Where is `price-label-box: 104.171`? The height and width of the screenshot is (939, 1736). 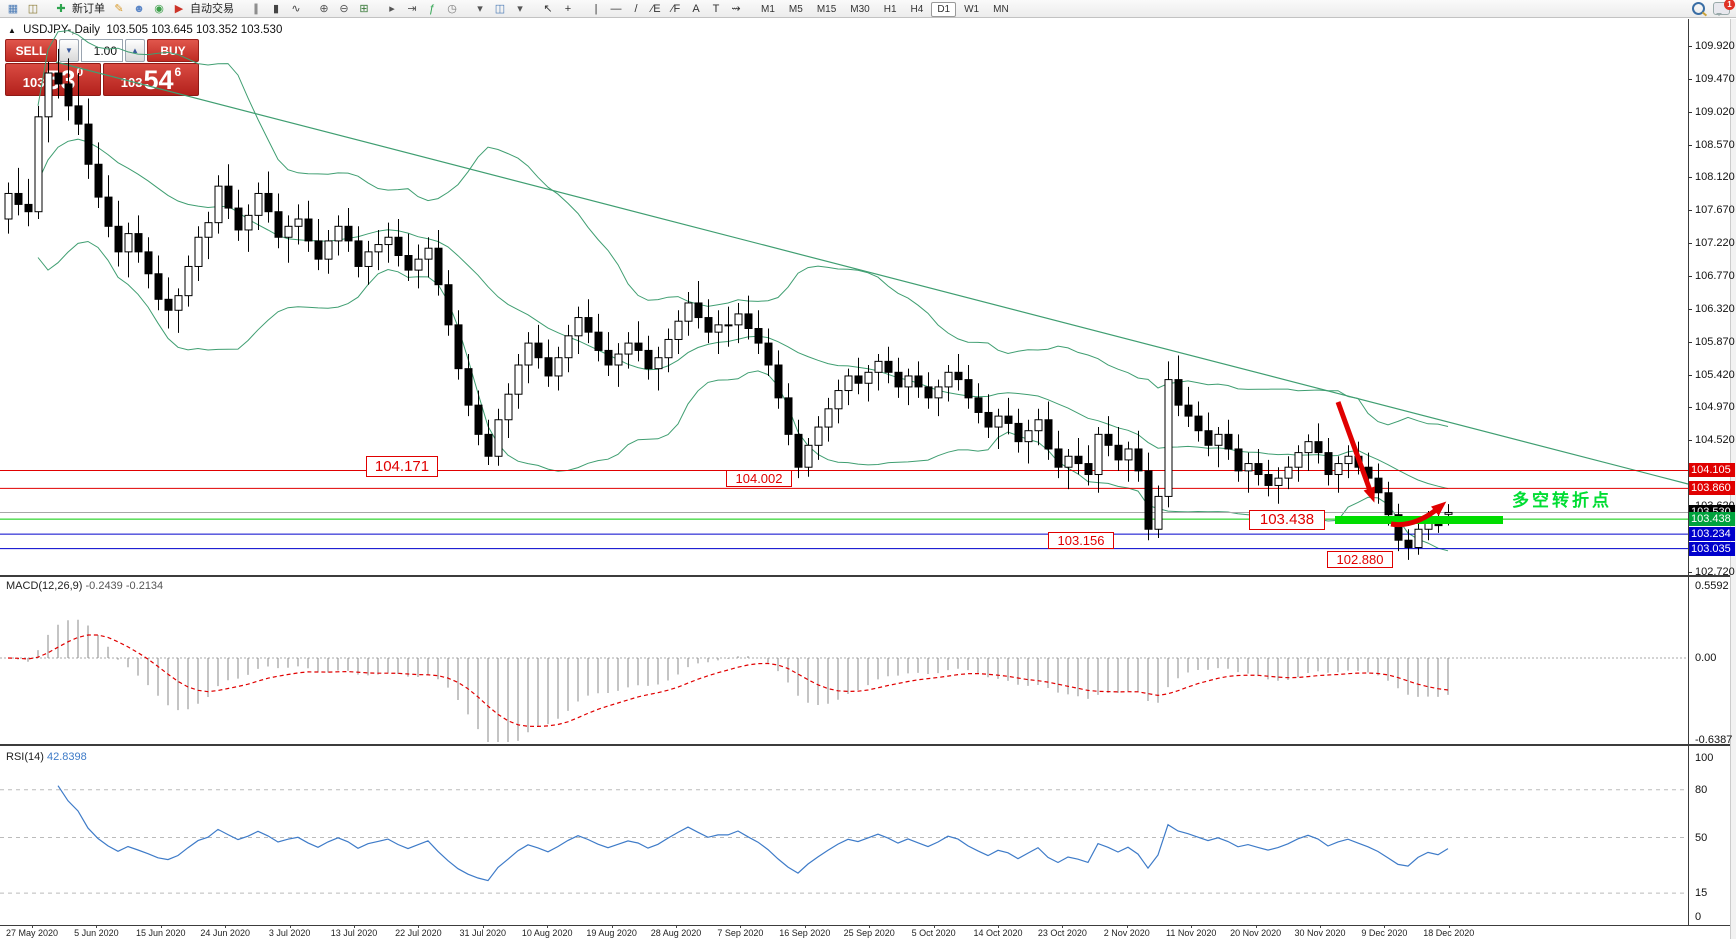
price-label-box: 104.171 is located at coordinates (402, 466).